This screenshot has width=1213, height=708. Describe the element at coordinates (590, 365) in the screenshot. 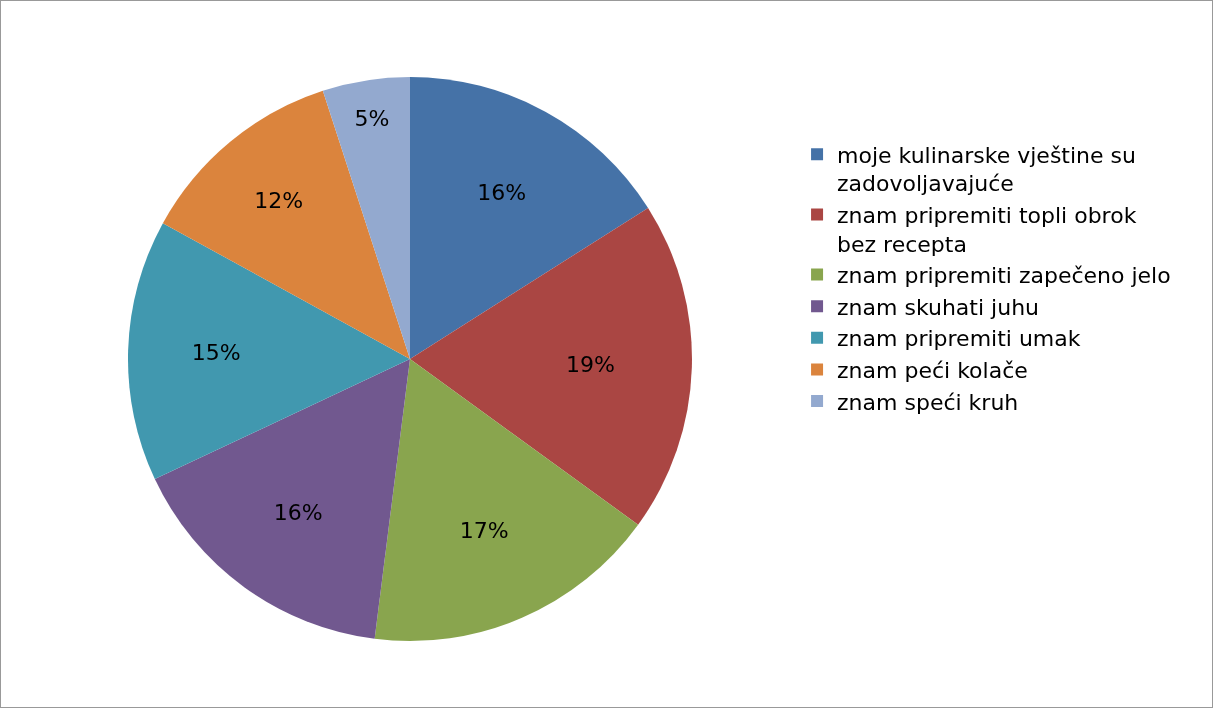

I see `data-label: 19%` at that location.